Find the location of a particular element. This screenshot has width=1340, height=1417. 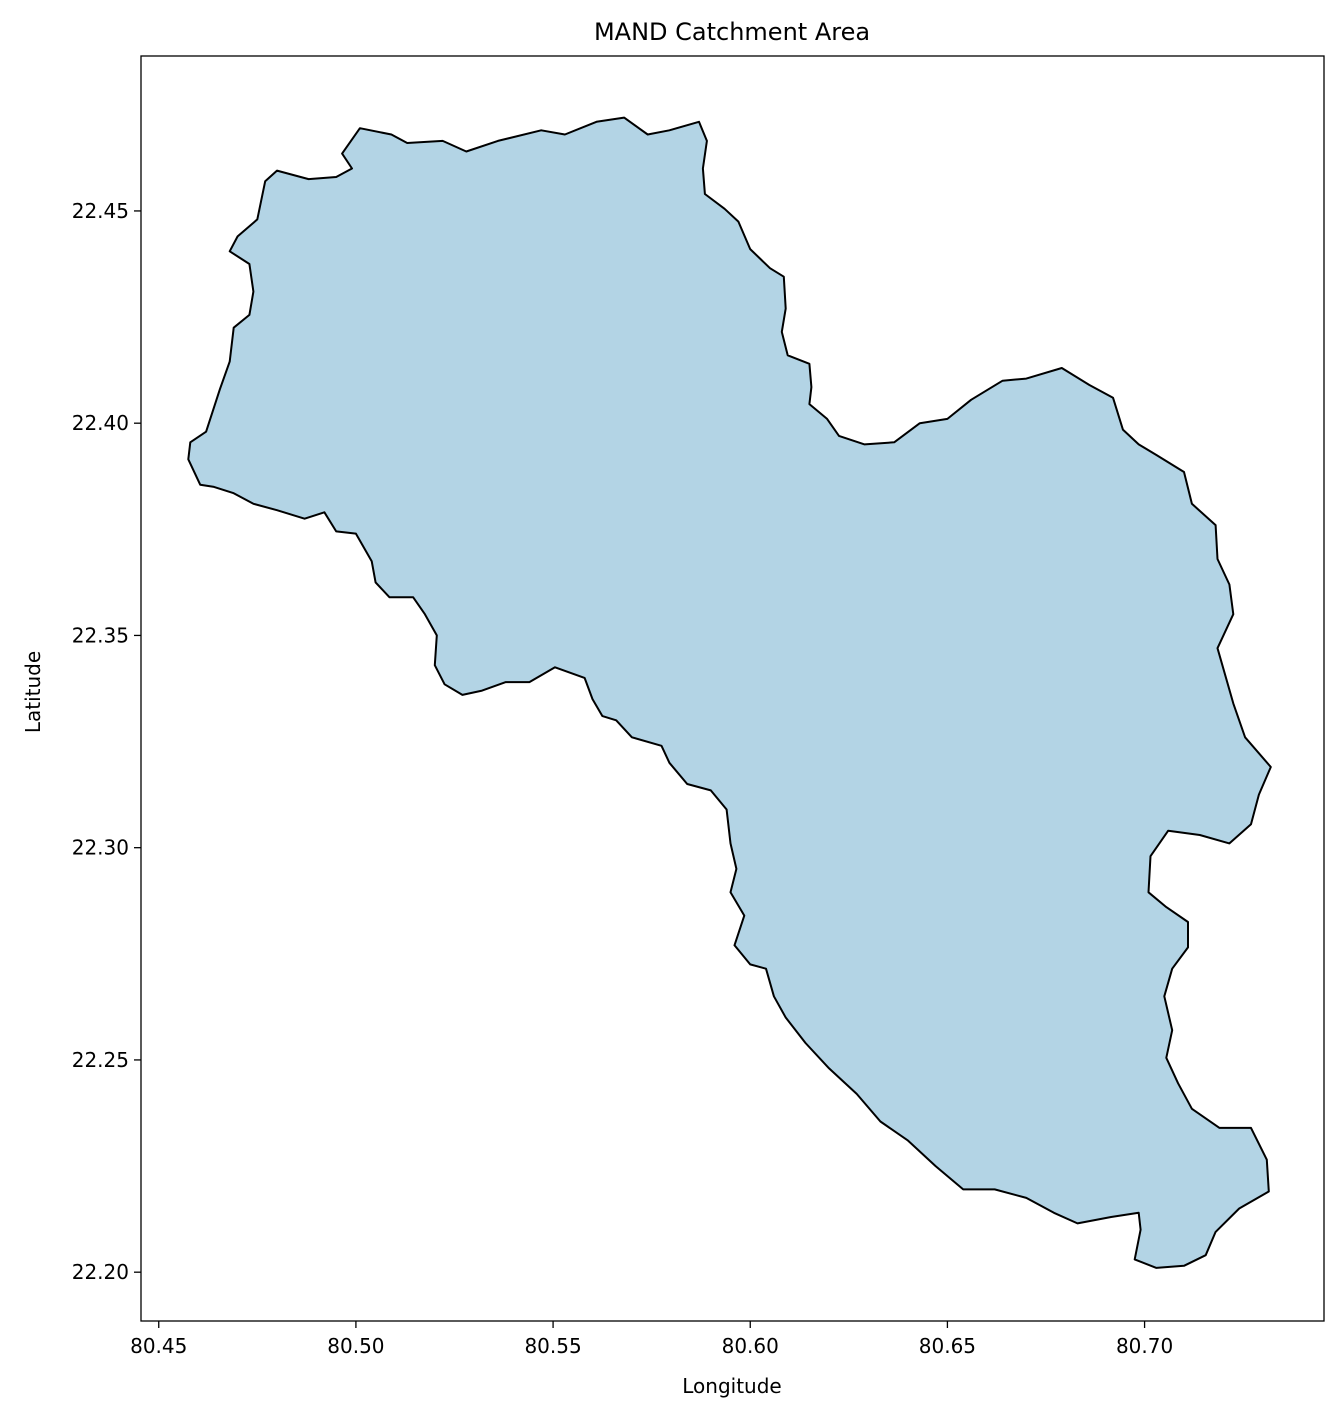

y-tick-label: 22.30 is located at coordinates (100, 848).